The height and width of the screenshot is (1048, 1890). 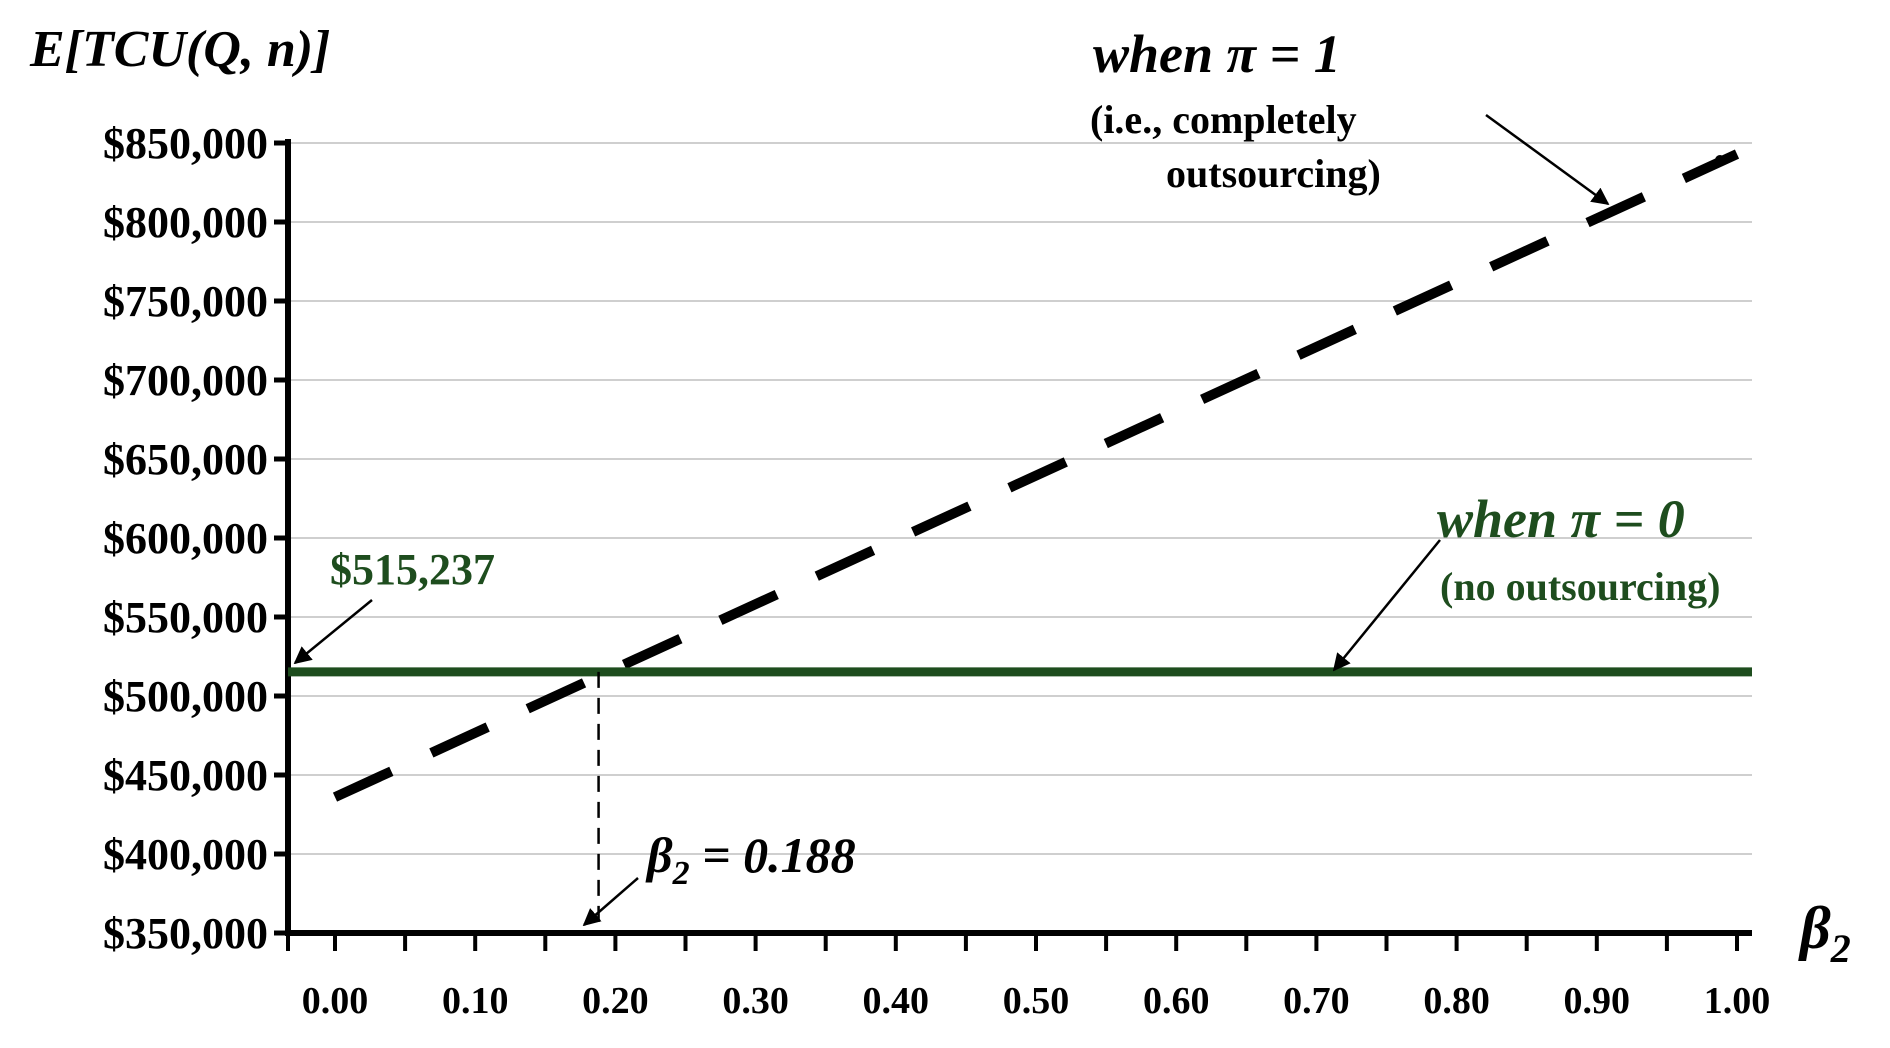 What do you see at coordinates (659, 855) in the screenshot?
I see `annotation-beta-prefix: β` at bounding box center [659, 855].